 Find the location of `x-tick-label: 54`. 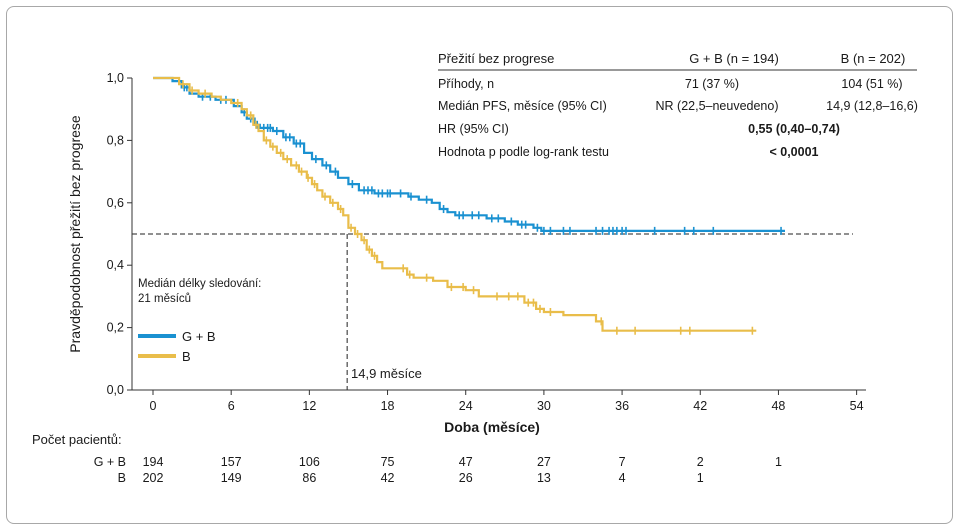

x-tick-label: 54 is located at coordinates (857, 406).